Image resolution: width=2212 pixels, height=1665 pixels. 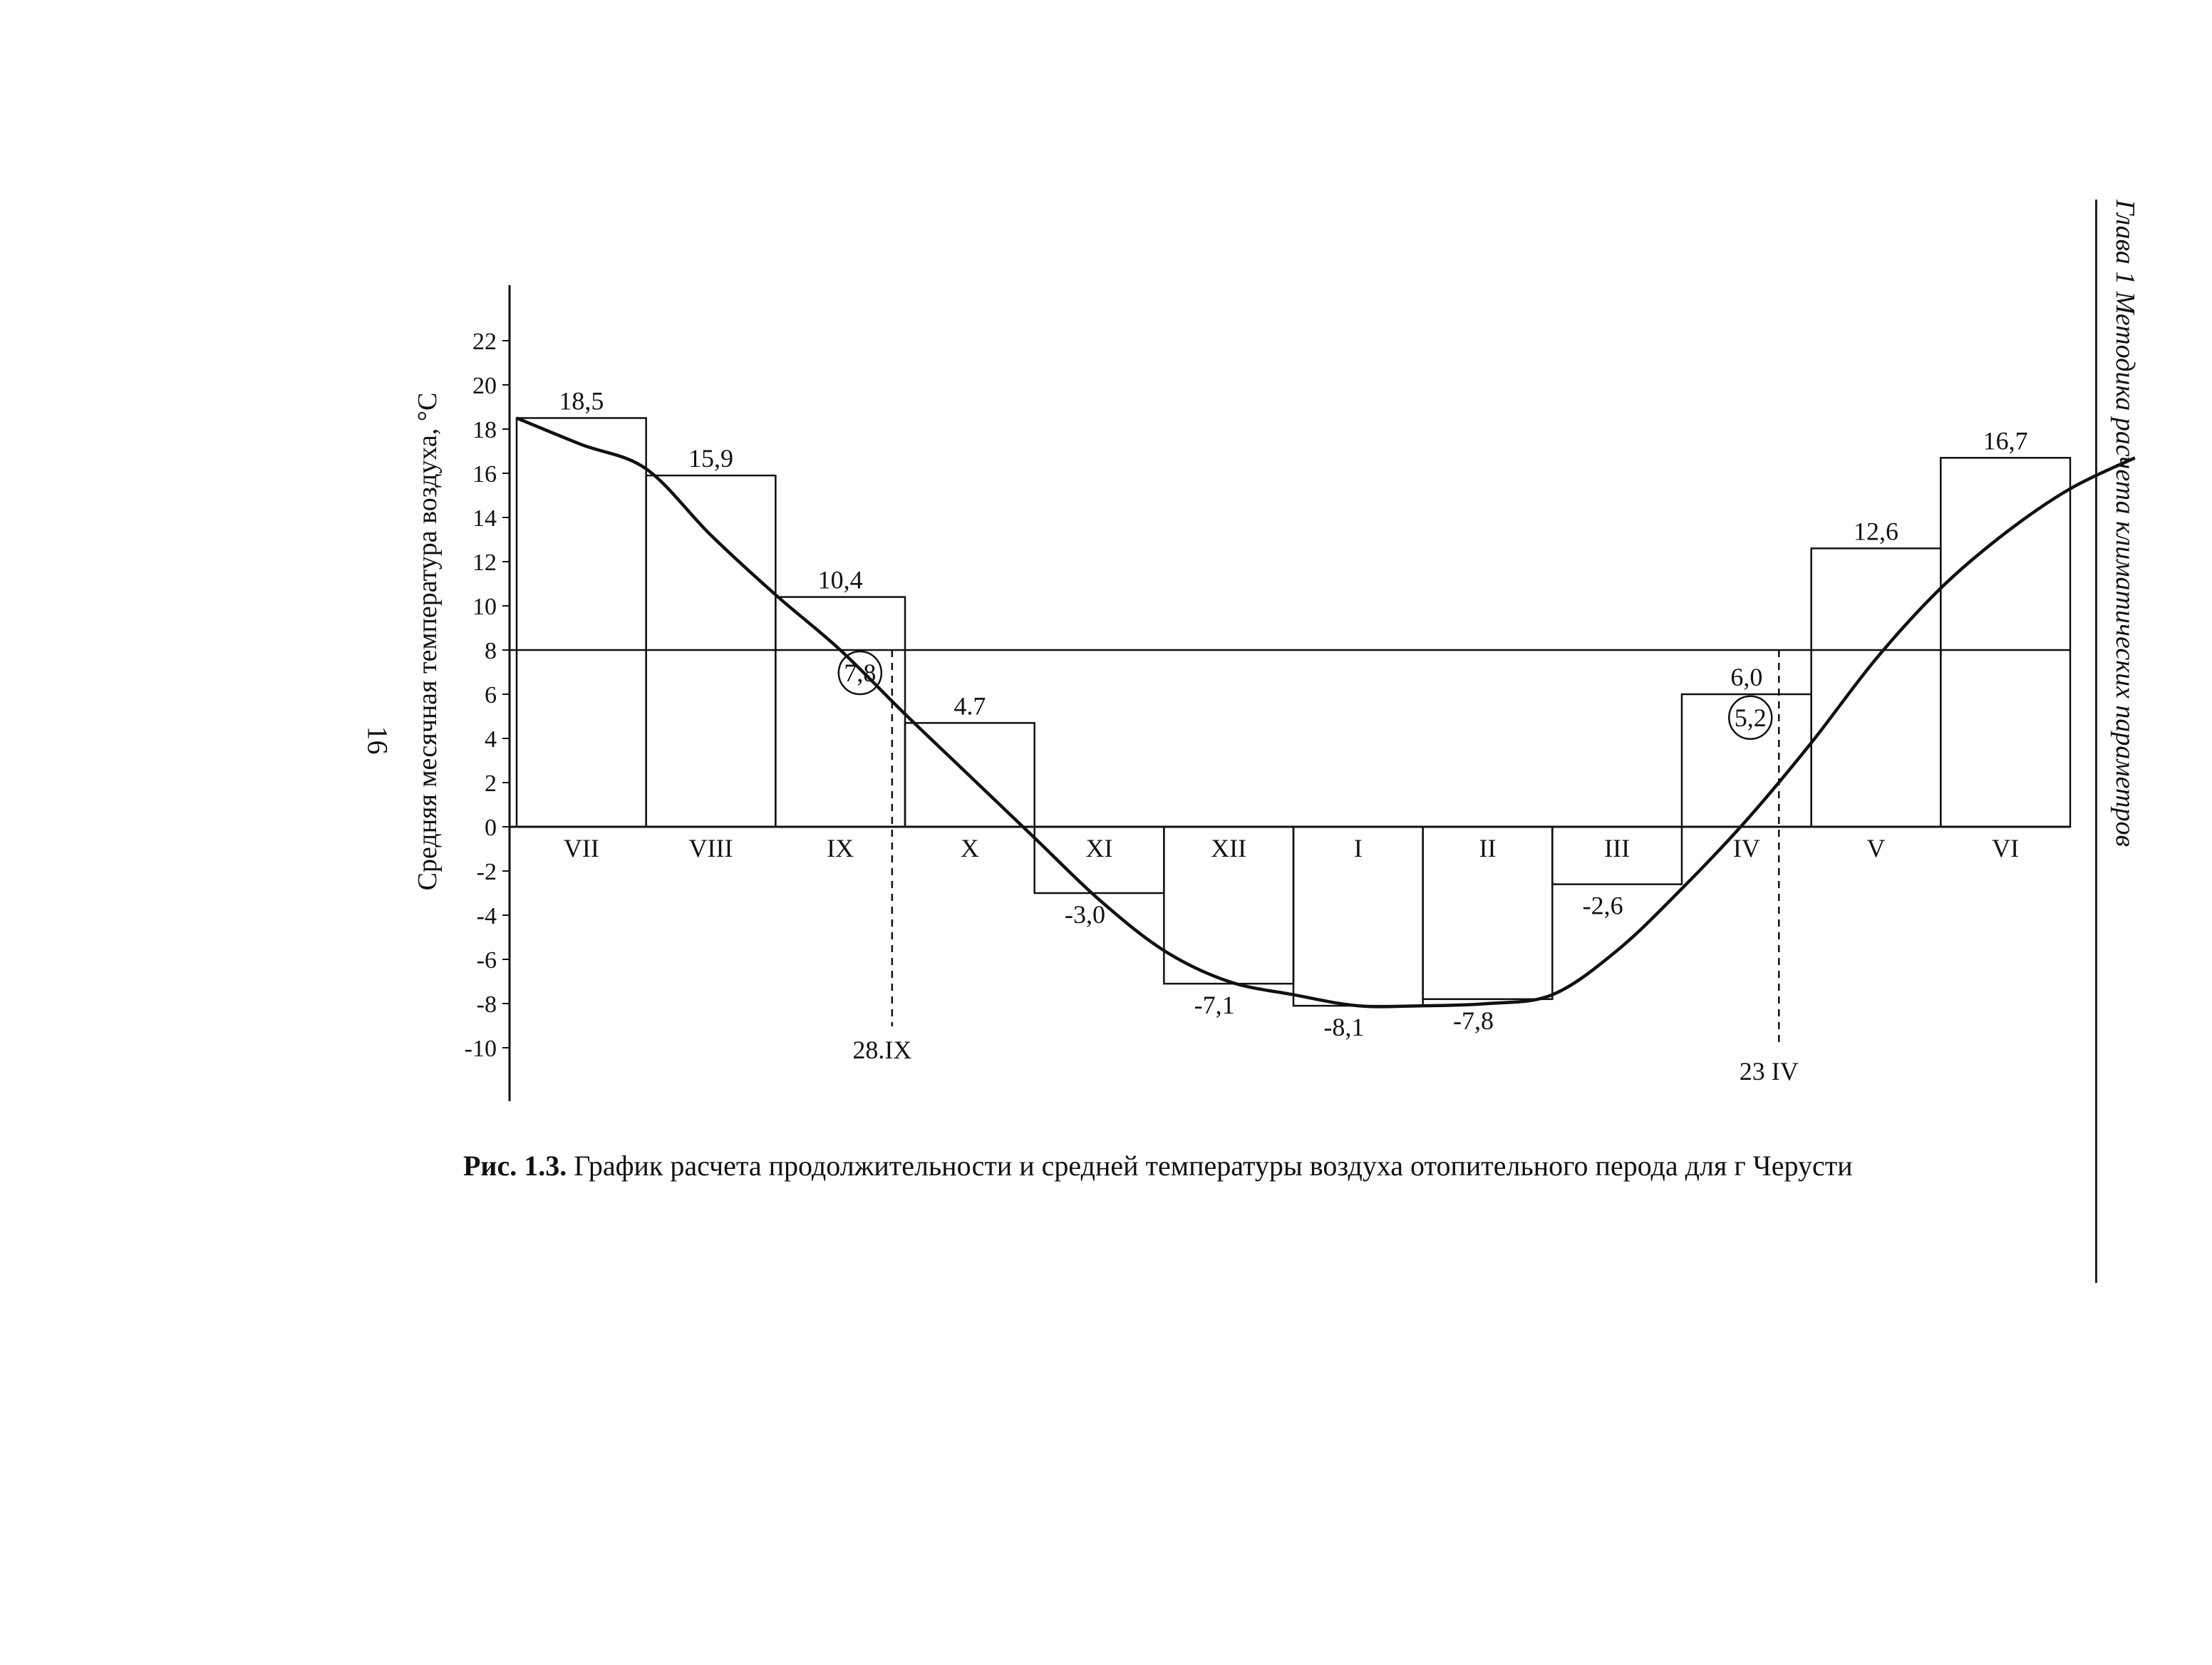 What do you see at coordinates (840, 848) in the screenshot?
I see `month-label: IX` at bounding box center [840, 848].